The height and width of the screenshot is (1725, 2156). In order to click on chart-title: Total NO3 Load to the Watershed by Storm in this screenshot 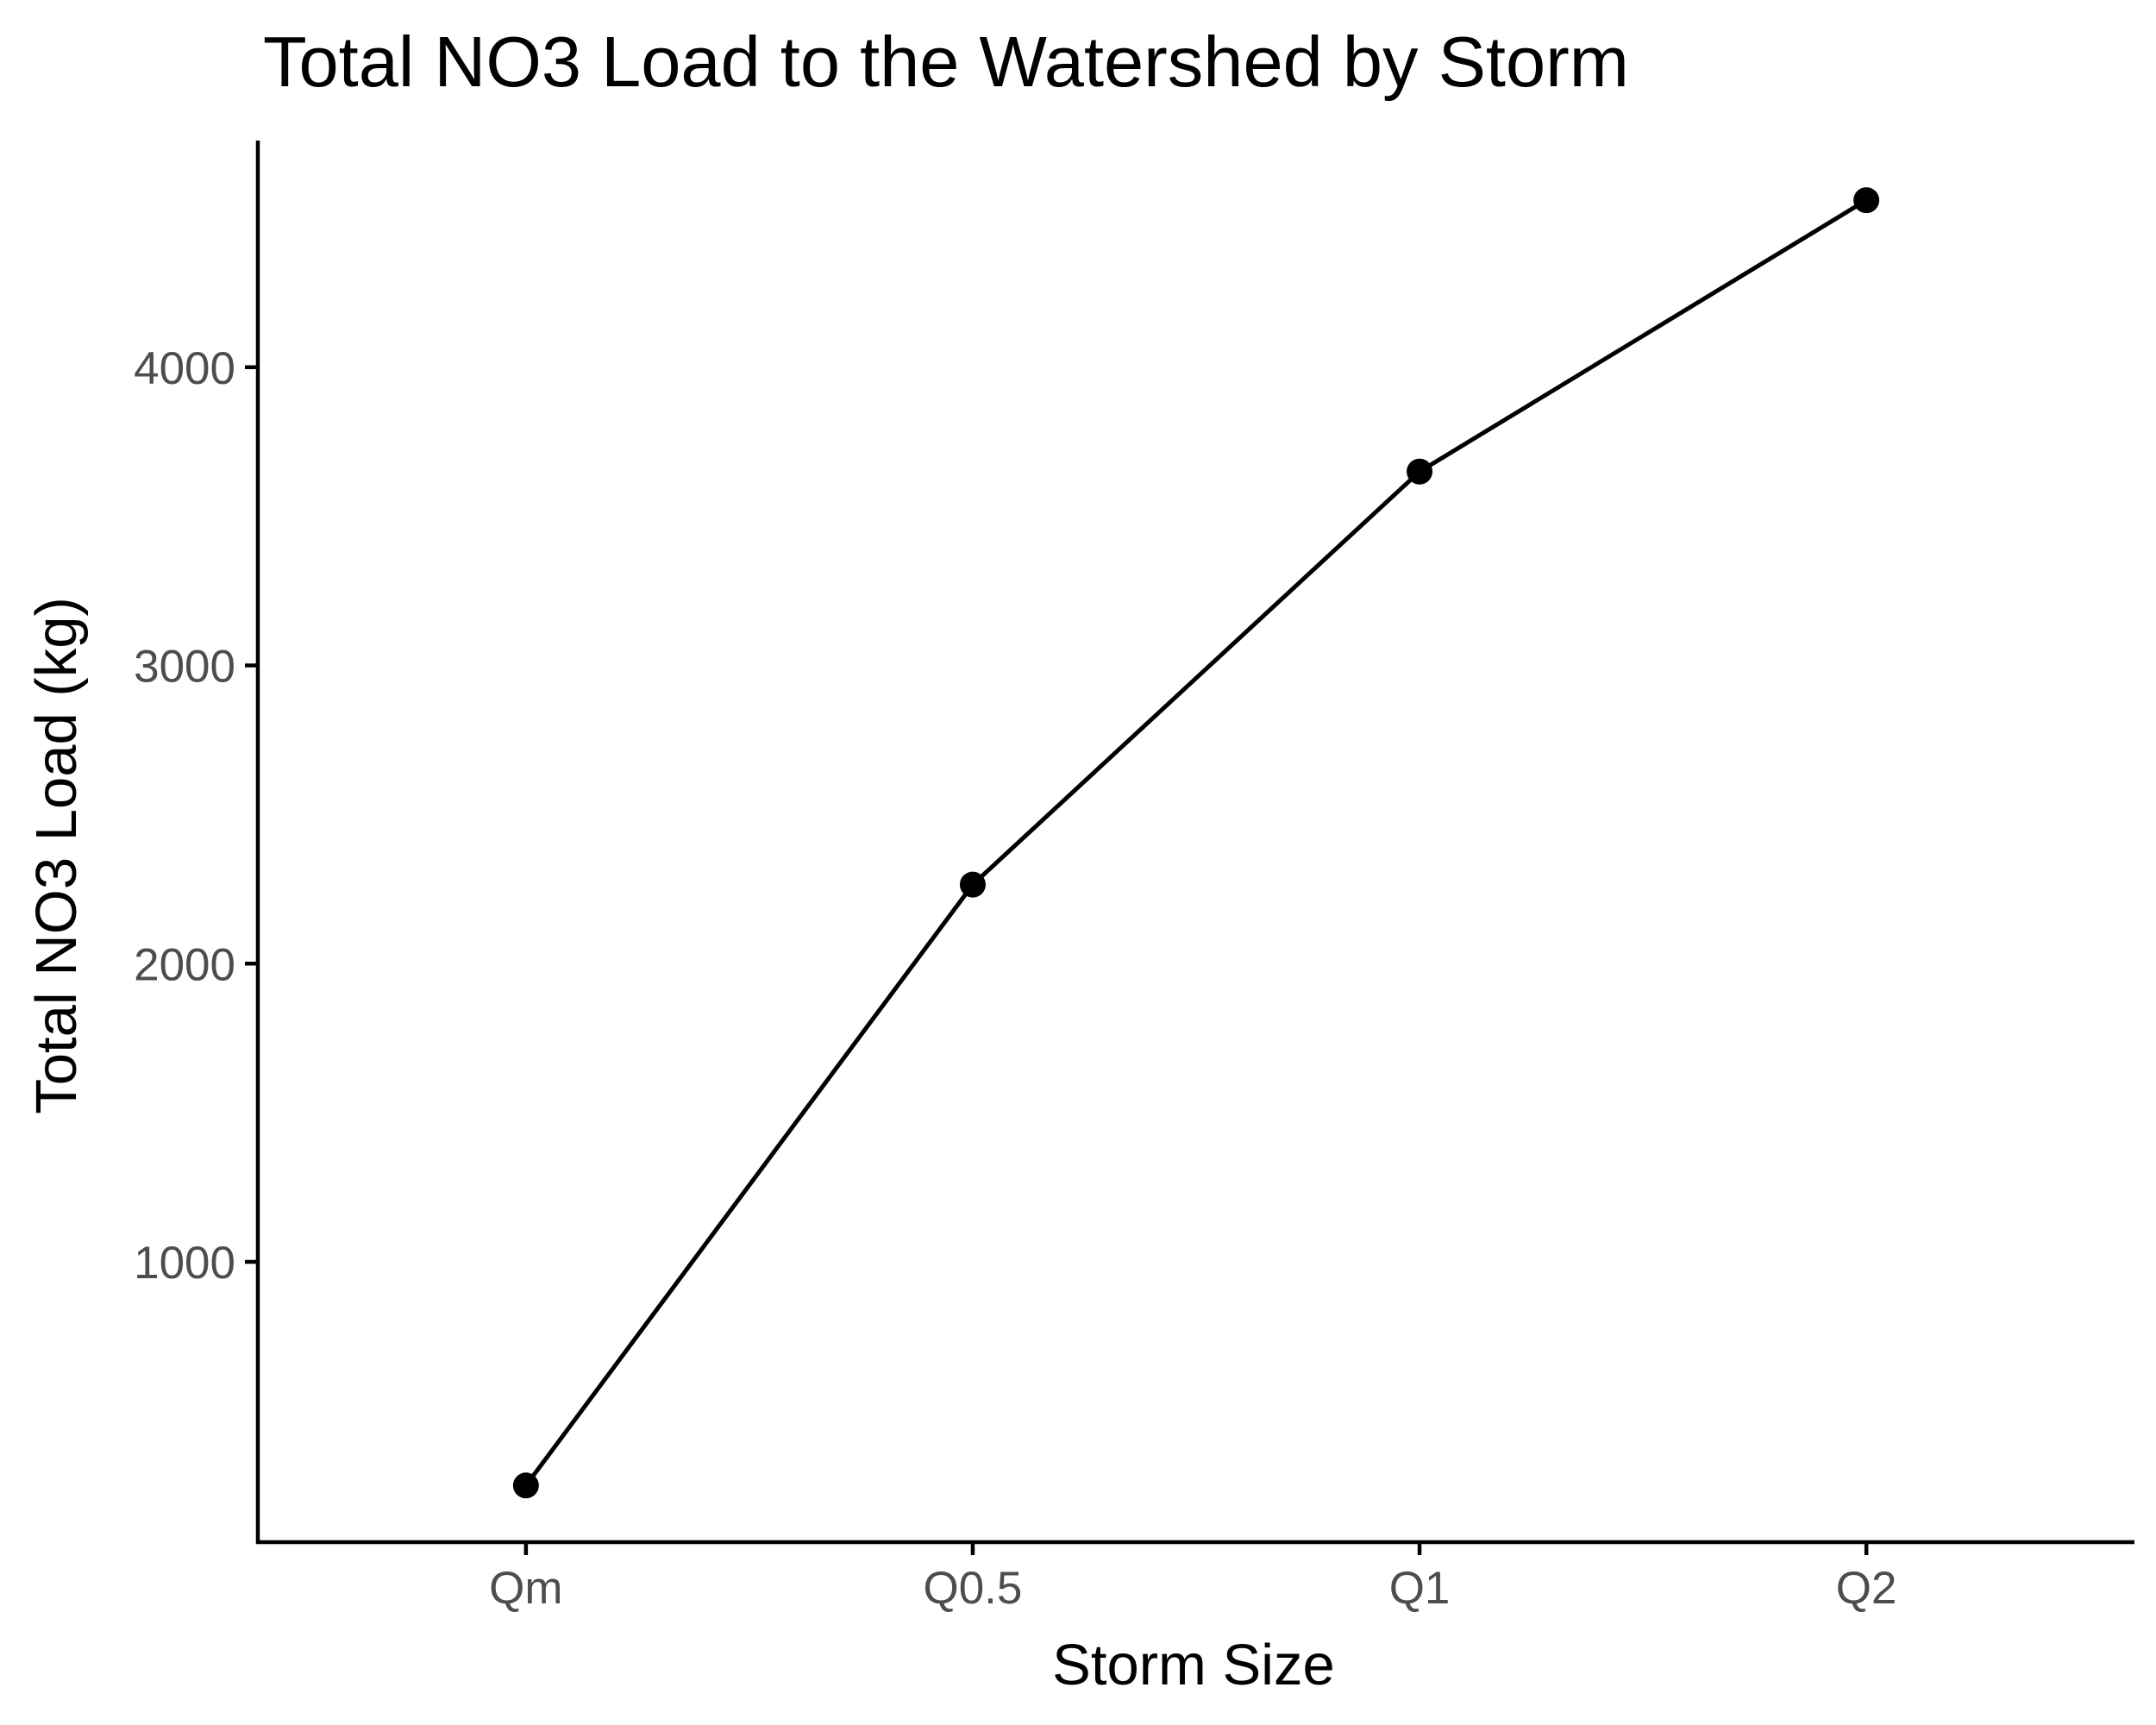, I will do `click(946, 62)`.